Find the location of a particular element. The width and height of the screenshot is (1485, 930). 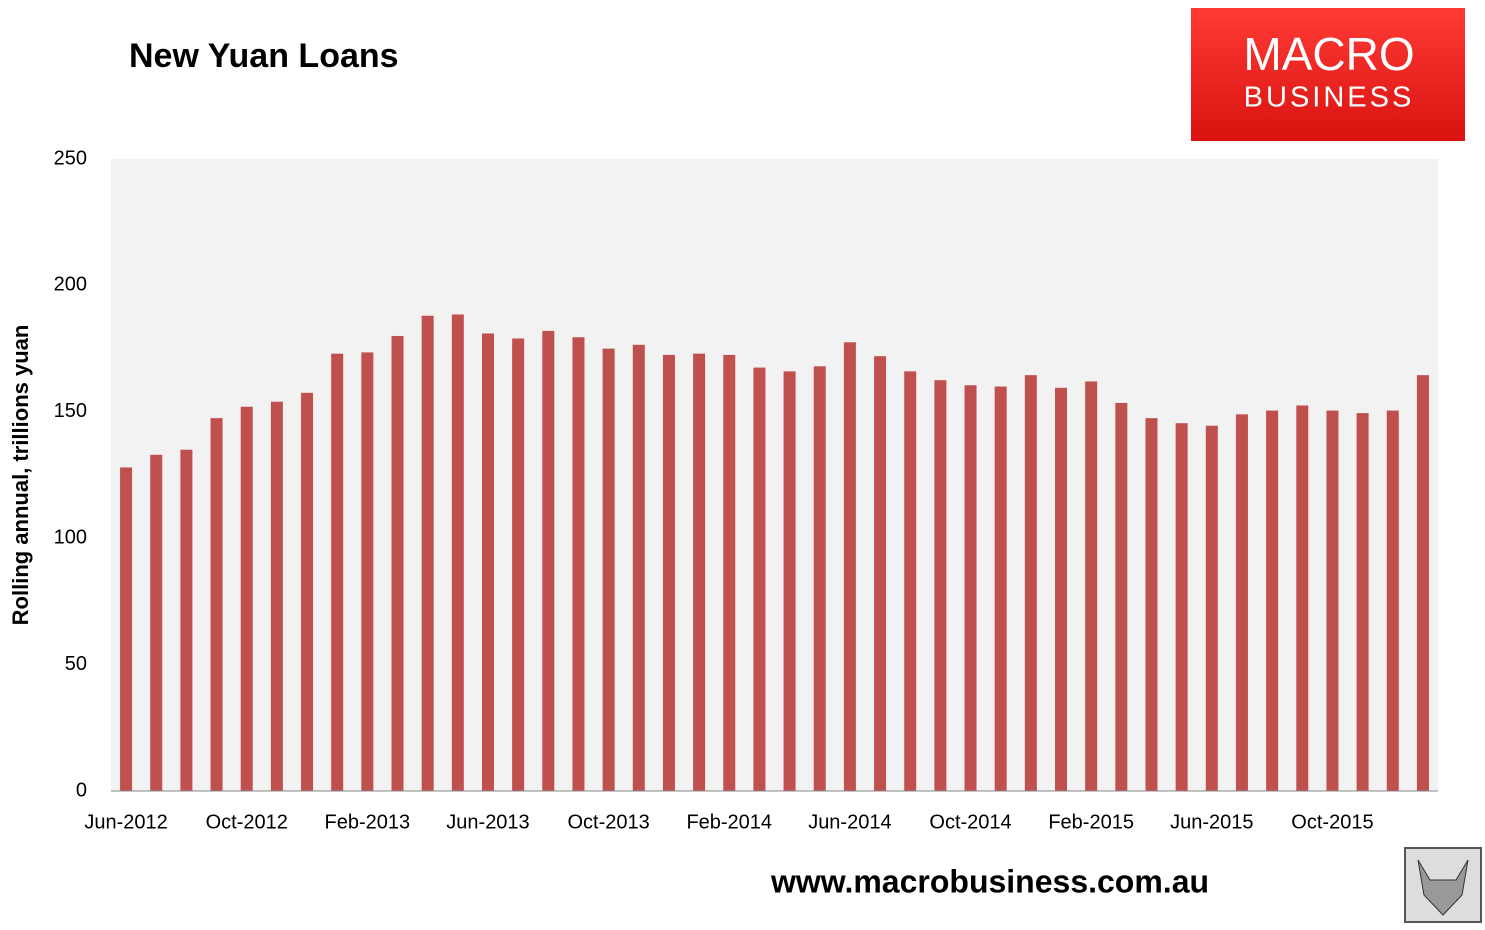

logo-box is located at coordinates (1328, 74).